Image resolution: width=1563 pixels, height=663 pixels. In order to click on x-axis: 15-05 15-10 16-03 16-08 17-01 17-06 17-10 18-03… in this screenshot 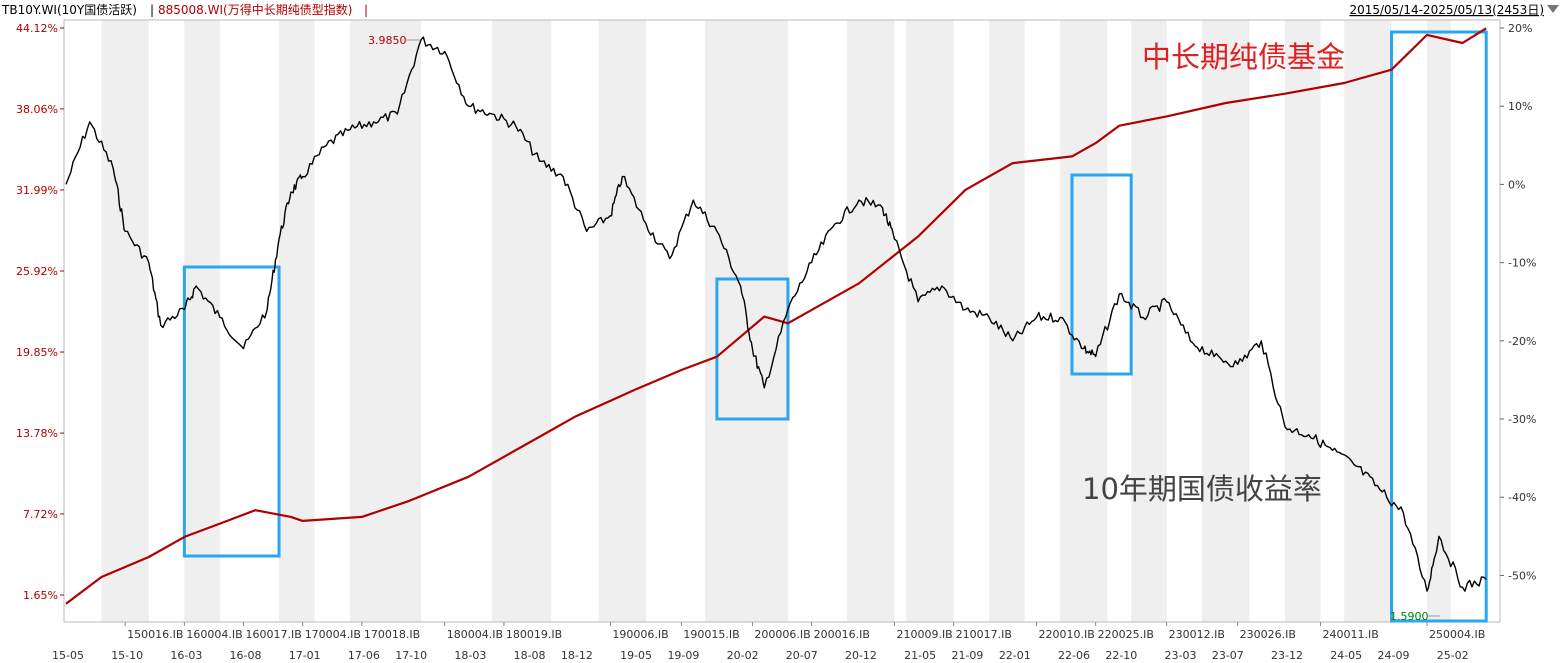, I will do `click(760, 655)`.